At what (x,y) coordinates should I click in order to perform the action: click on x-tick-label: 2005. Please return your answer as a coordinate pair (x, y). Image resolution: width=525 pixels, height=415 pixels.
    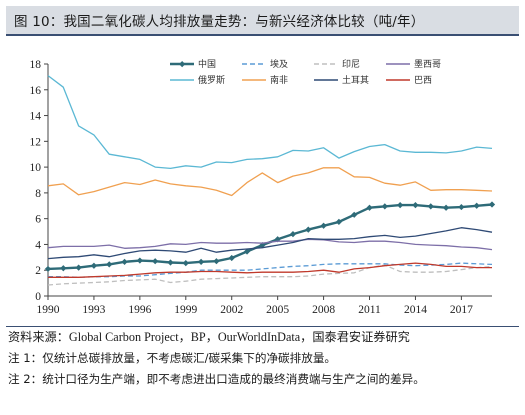
    Looking at the image, I should click on (277, 310).